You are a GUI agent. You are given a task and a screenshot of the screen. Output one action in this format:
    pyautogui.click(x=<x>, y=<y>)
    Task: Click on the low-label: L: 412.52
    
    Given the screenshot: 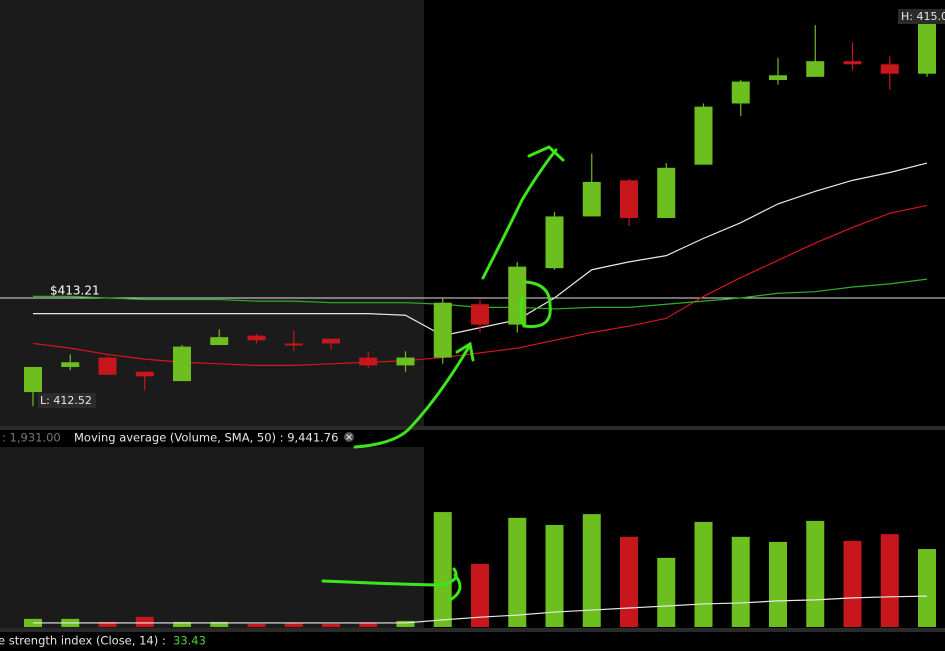 What is the action you would take?
    pyautogui.click(x=66, y=400)
    